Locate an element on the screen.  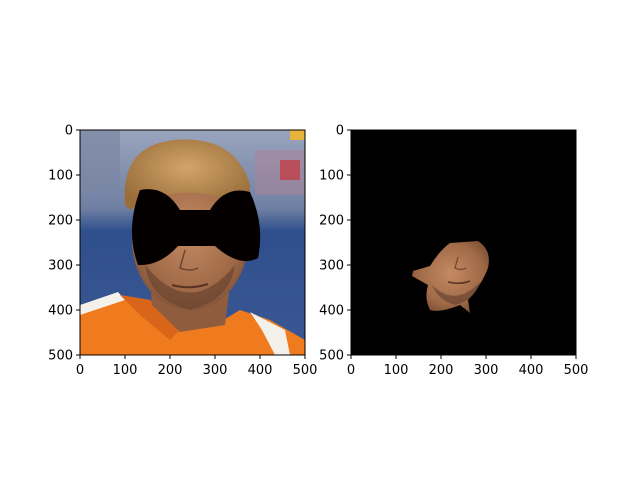
left-y-tick: 100 is located at coordinates (64, 176).